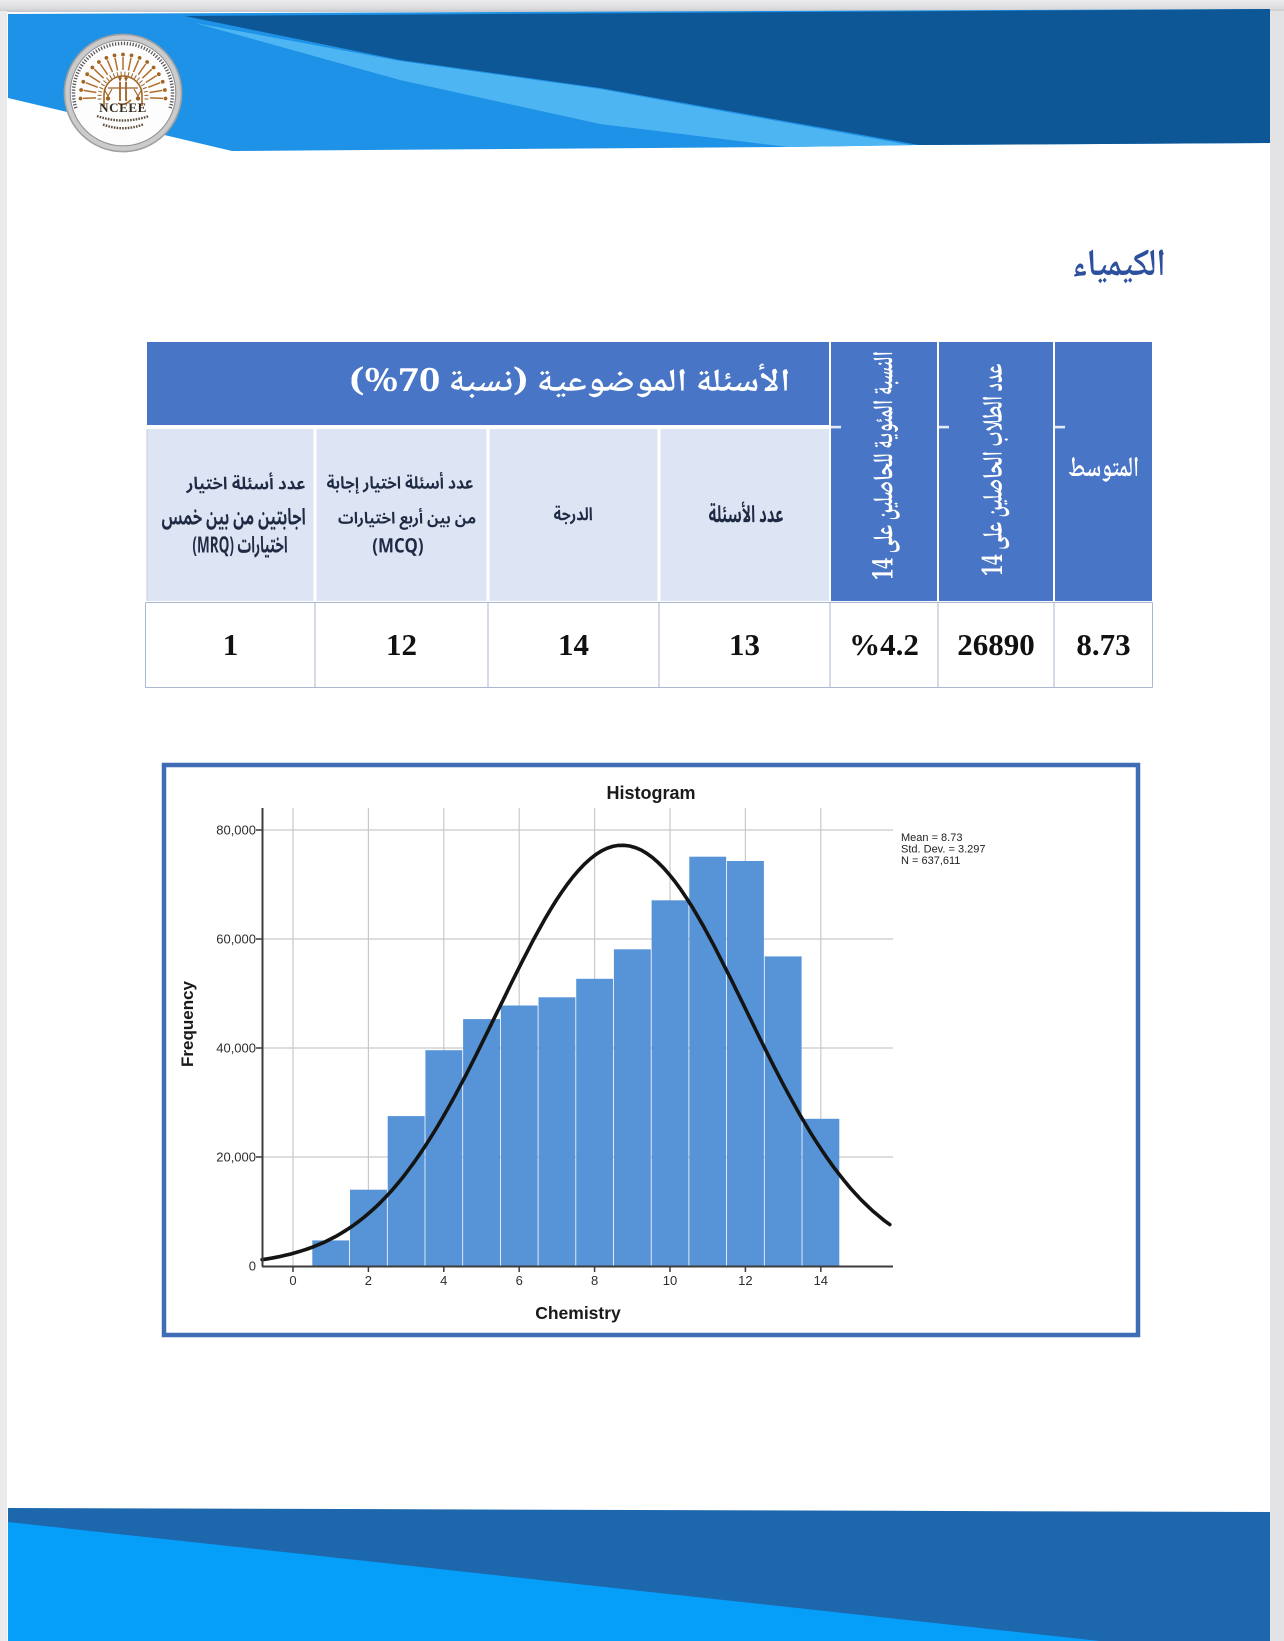 The height and width of the screenshot is (1641, 1284). What do you see at coordinates (670, 1280) in the screenshot?
I see `svg-text: 10` at bounding box center [670, 1280].